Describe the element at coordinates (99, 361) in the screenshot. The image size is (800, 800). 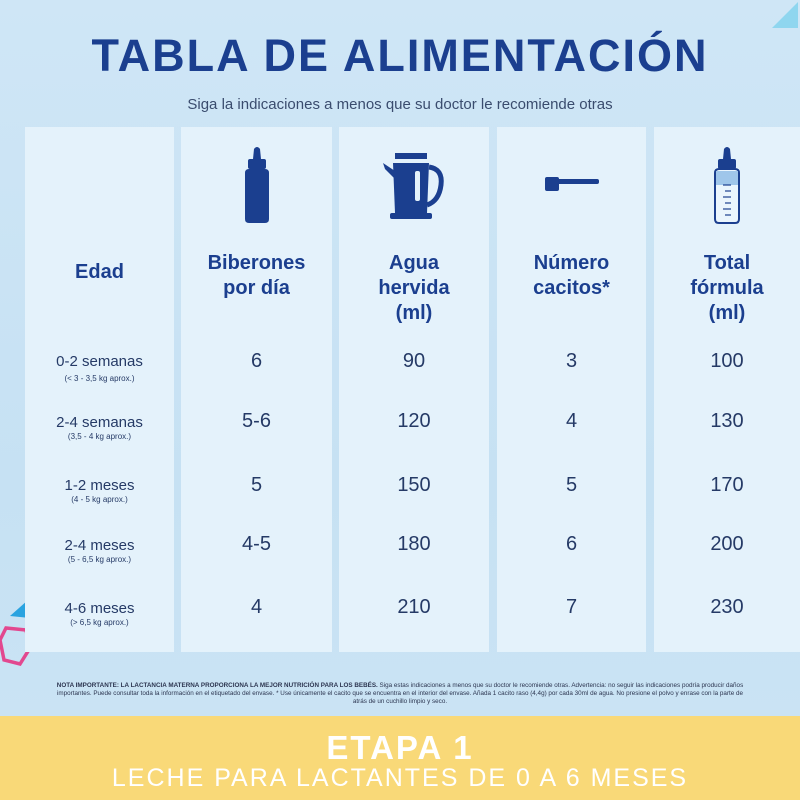
I see `age-label: 0-2 semanas` at that location.